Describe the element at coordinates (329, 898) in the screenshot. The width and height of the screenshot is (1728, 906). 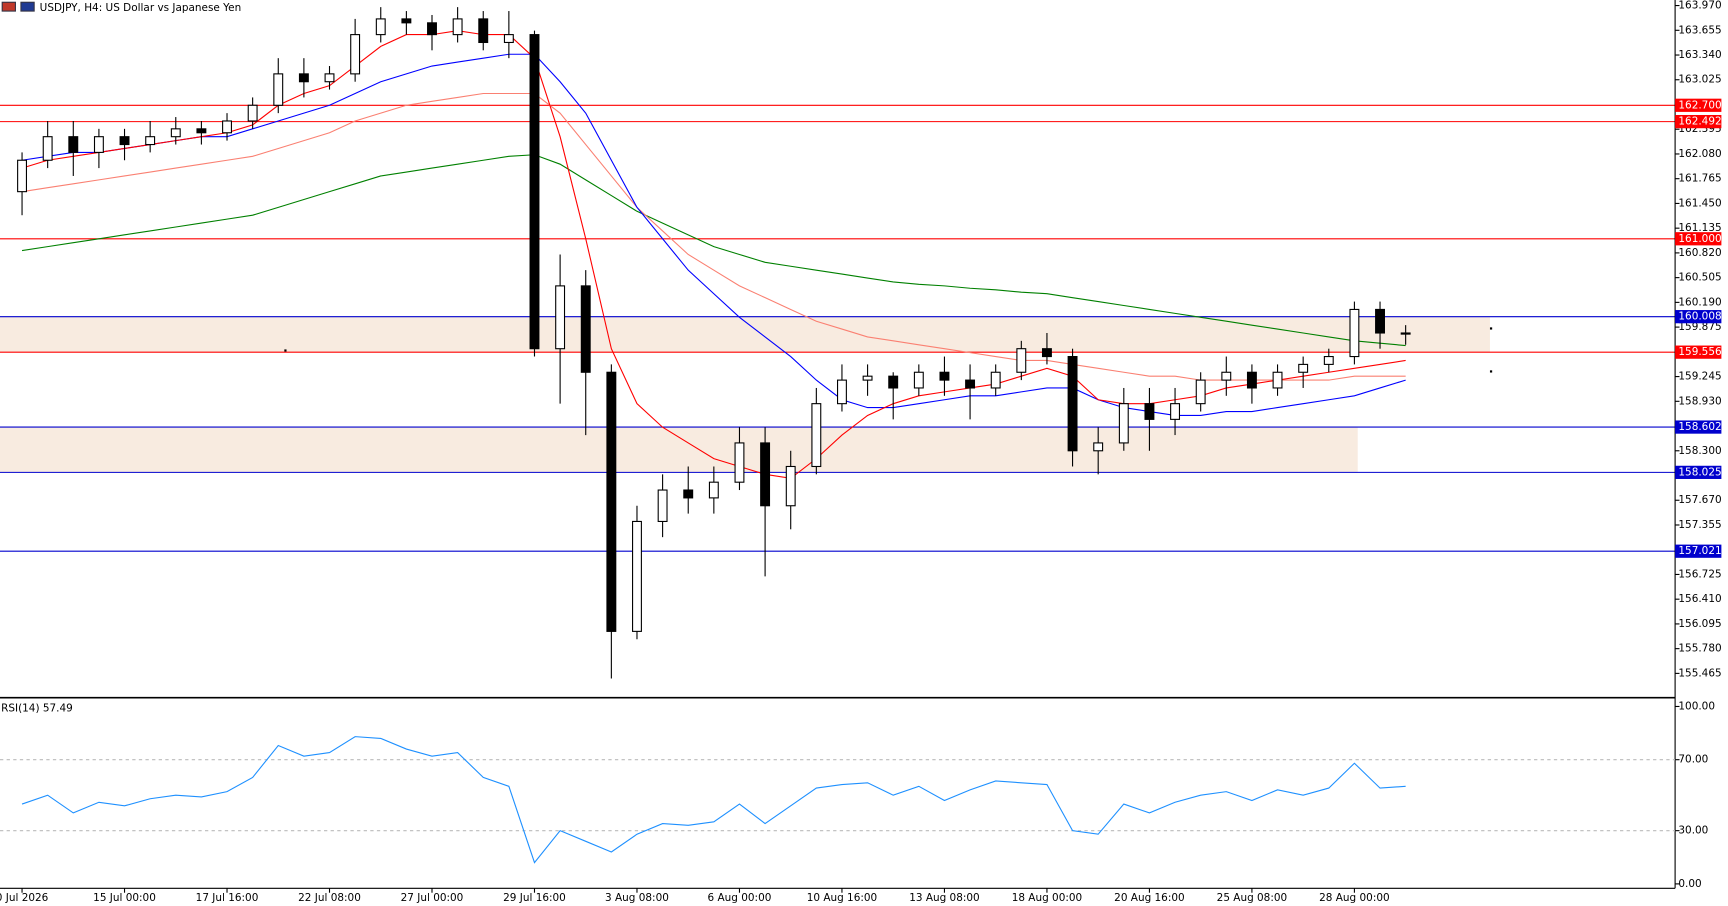
I see `x-tick-label: 22 Jul 08:00` at that location.